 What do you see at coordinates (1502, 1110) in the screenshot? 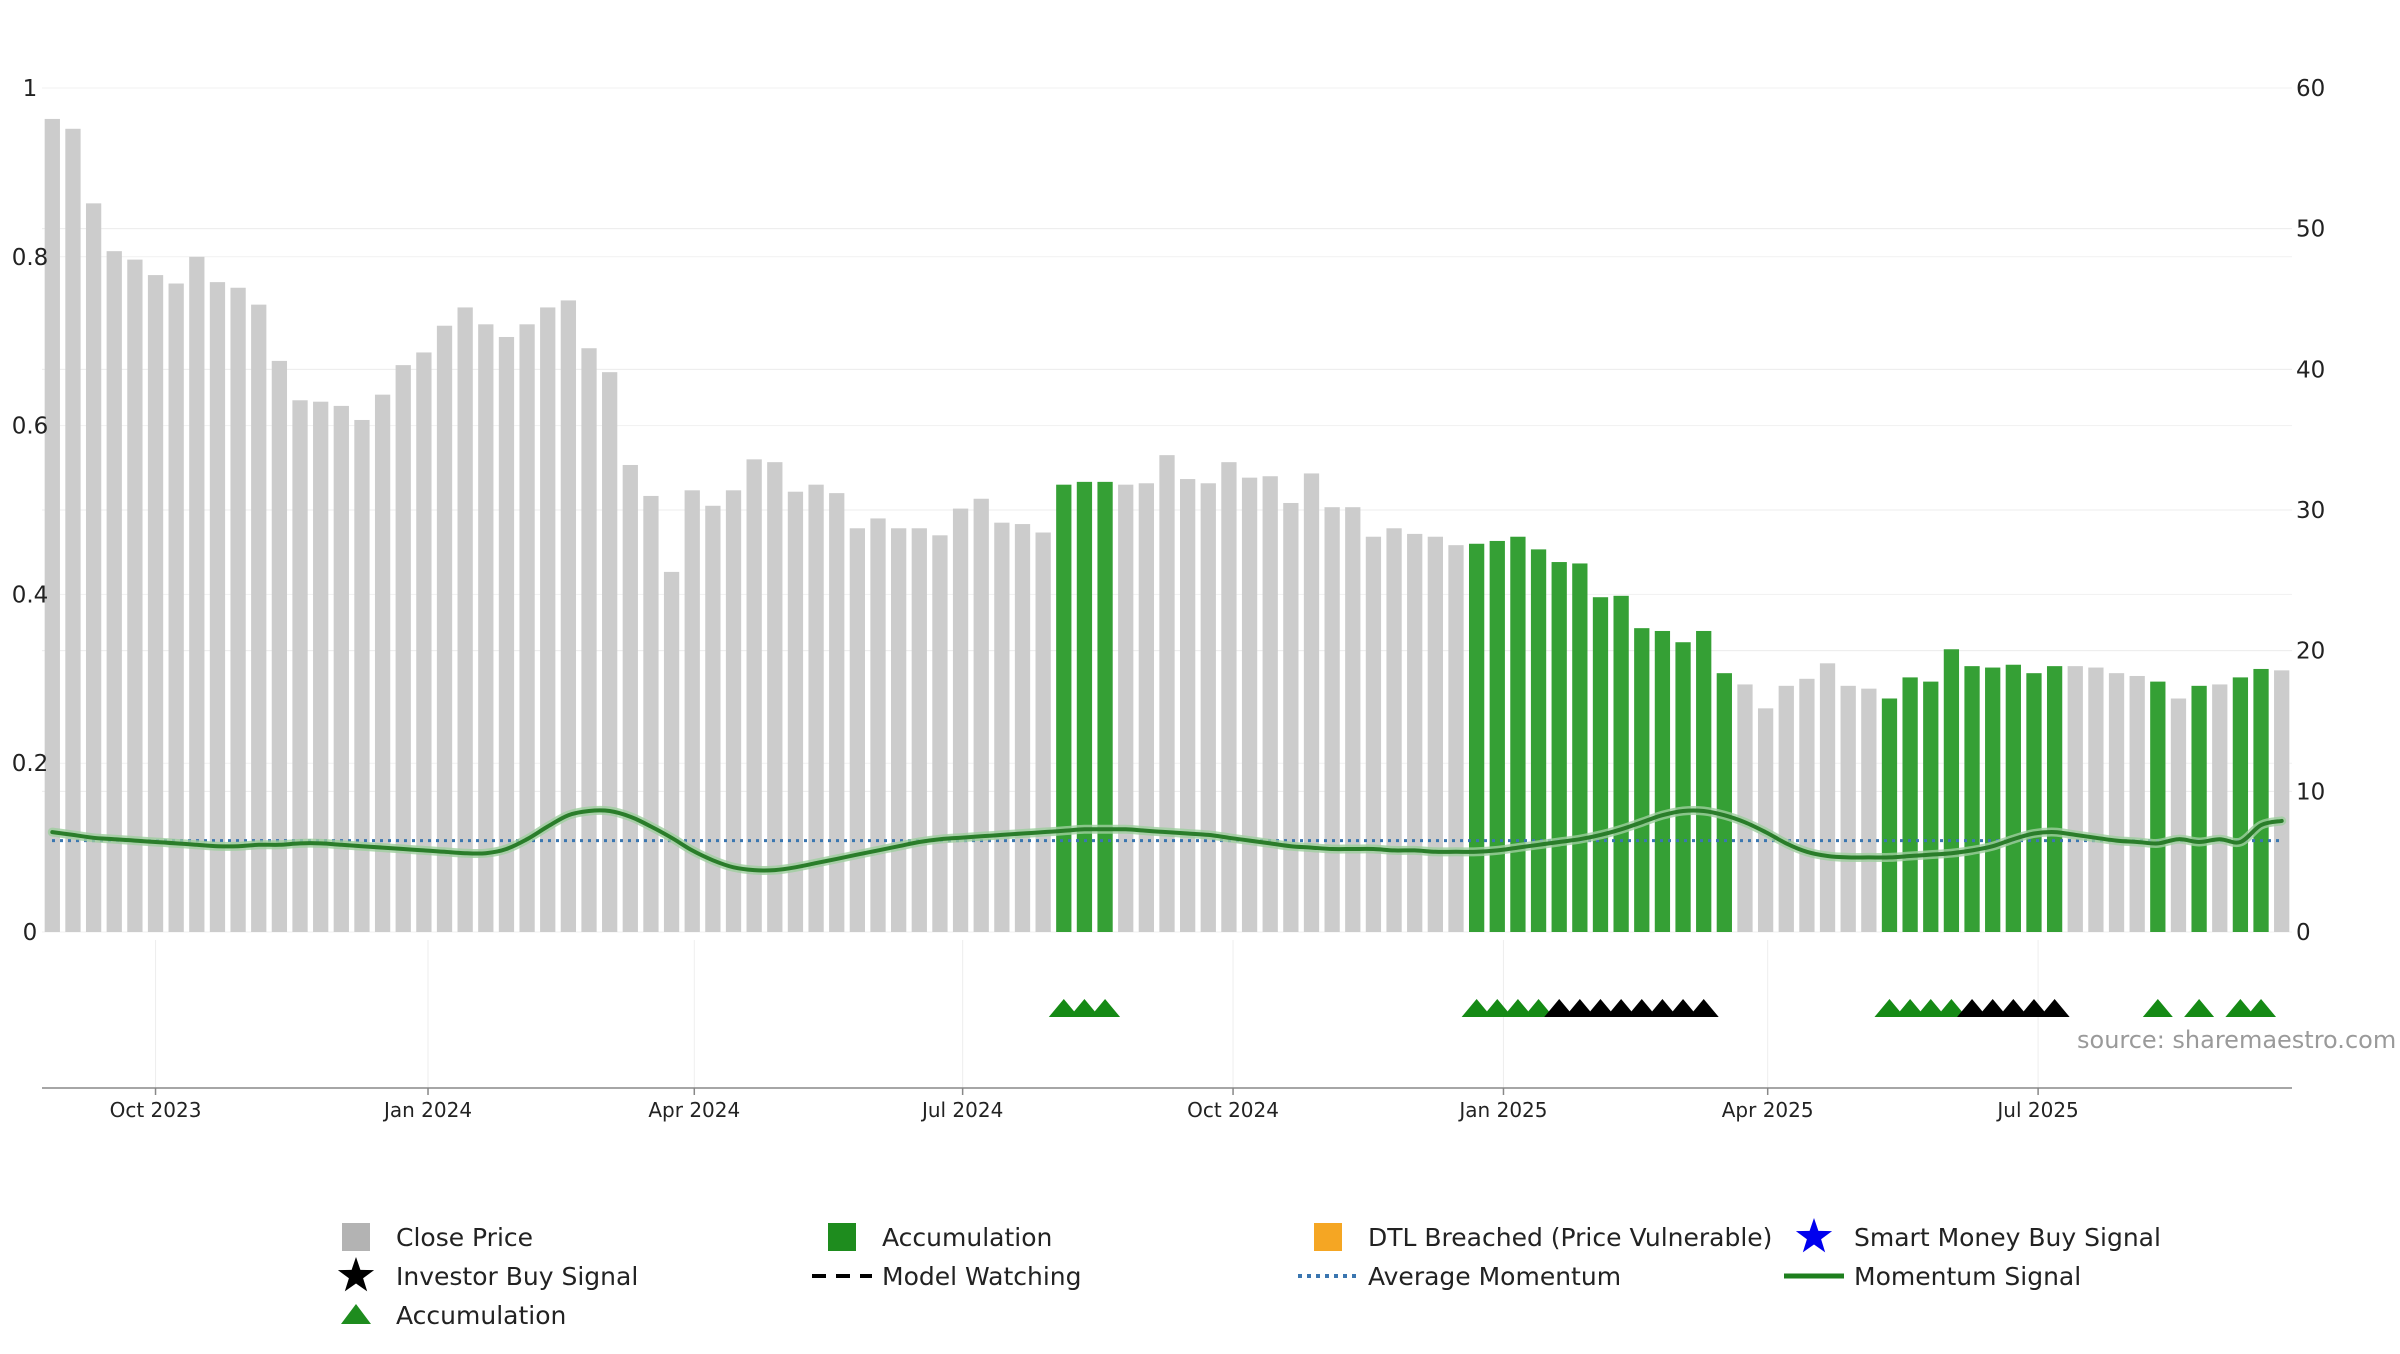
I see `x-axis-tick-label: Jan 2025` at bounding box center [1502, 1110].